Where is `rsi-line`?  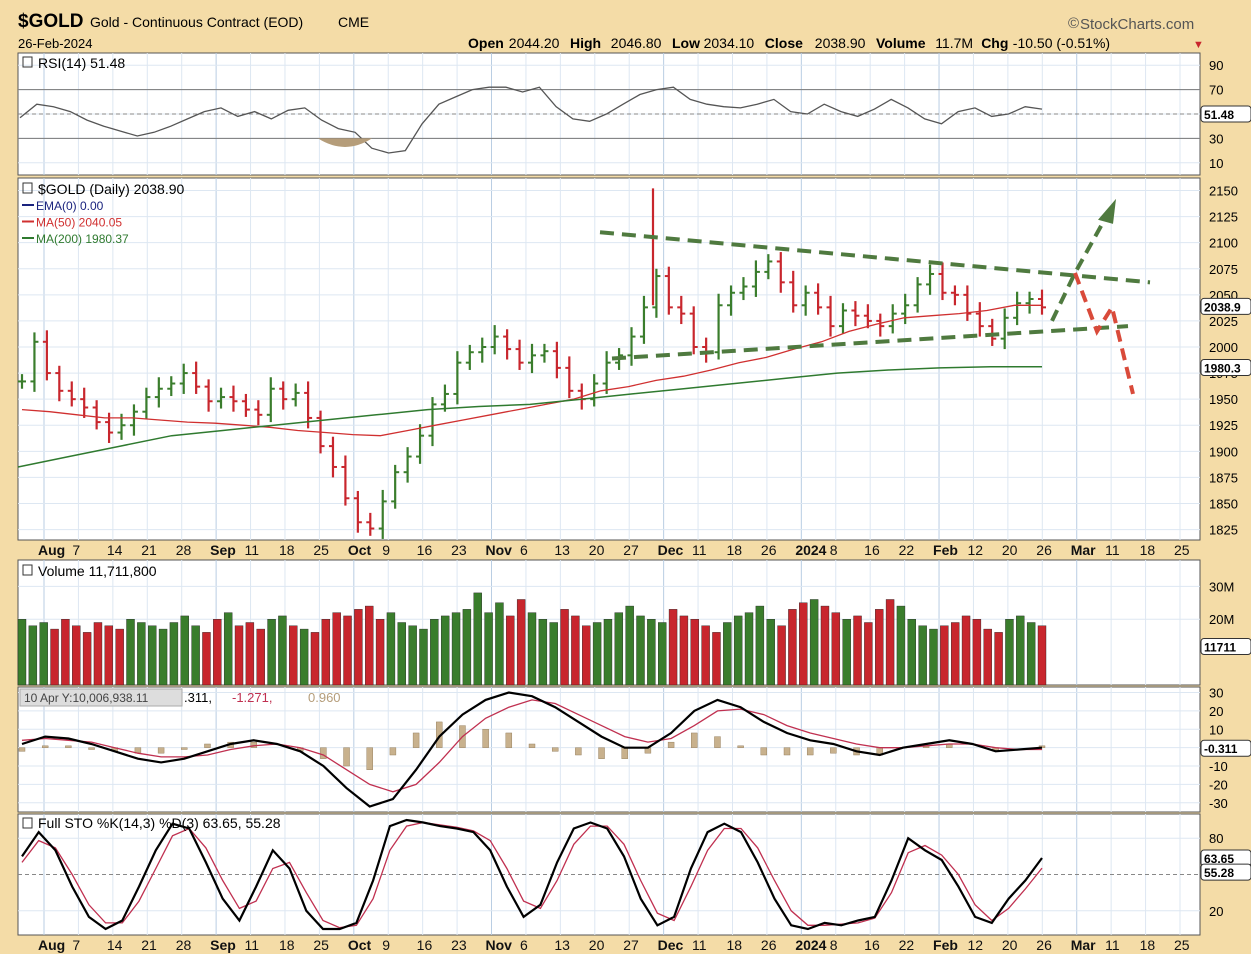
rsi-line is located at coordinates (531, 120).